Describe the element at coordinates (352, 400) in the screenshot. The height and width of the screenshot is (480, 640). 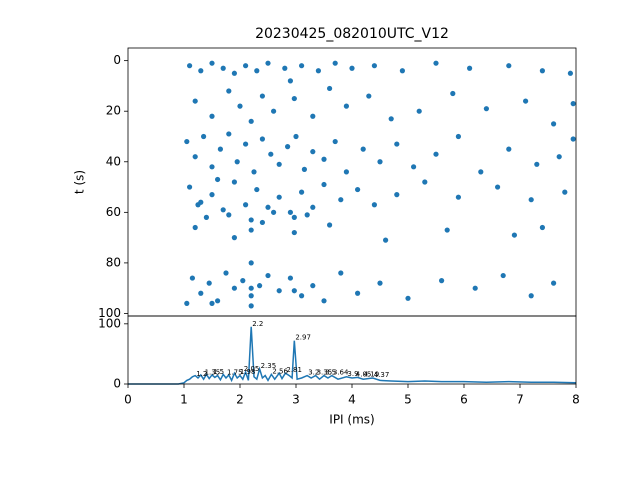
I see `x-tick-label: 4` at that location.